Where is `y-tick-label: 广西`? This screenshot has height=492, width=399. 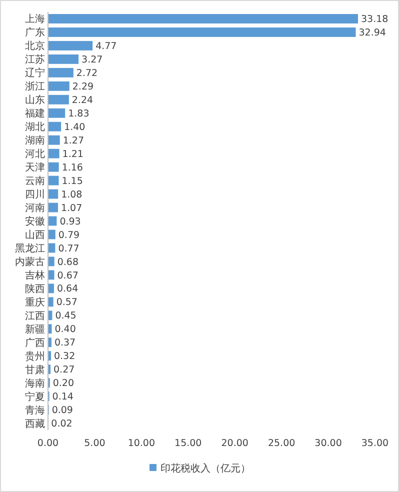 y-tick-label: 广西 is located at coordinates (35, 342).